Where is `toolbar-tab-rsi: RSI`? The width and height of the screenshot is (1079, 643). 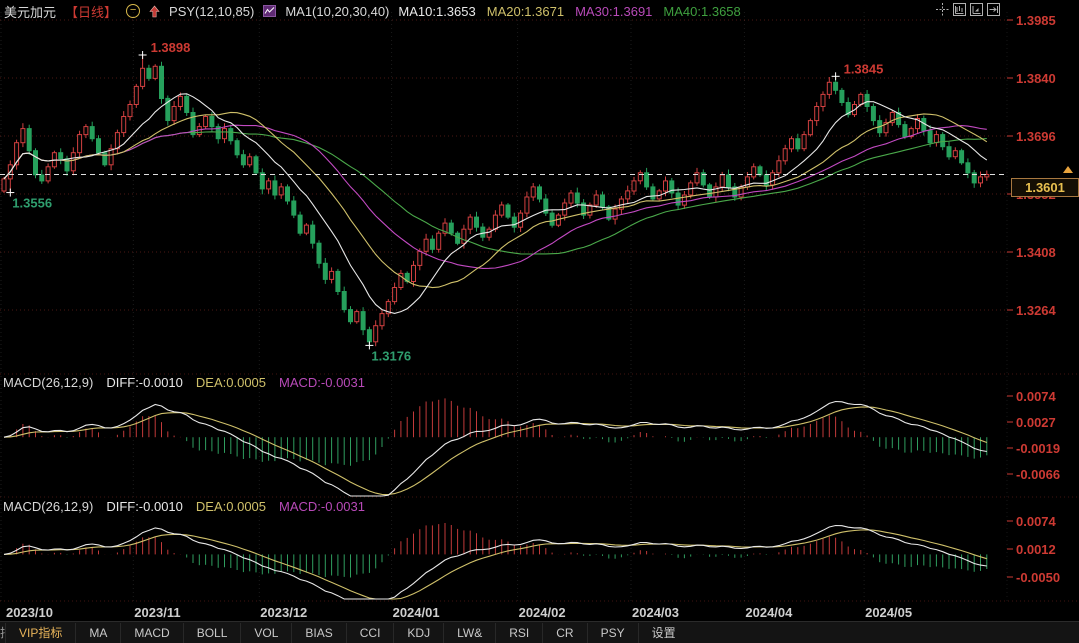
toolbar-tab-rsi: RSI is located at coordinates (518, 632).